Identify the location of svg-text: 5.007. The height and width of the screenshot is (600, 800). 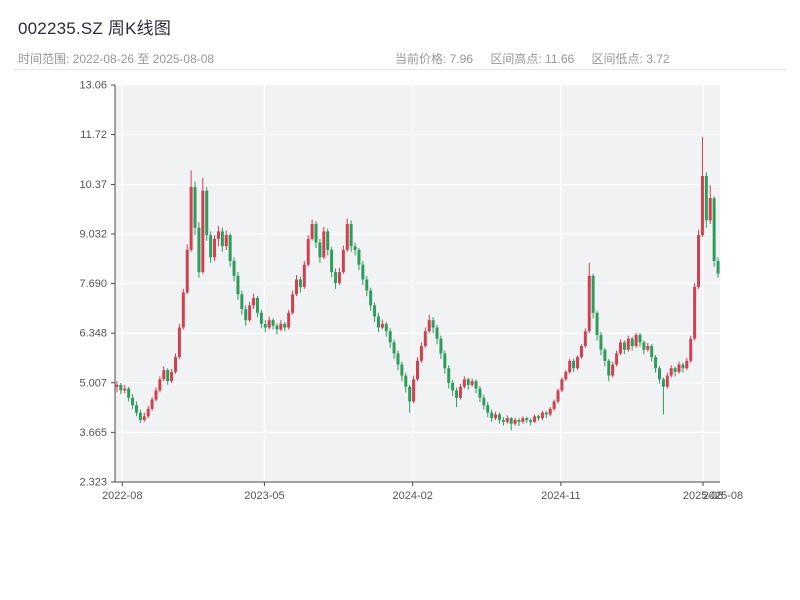
(93, 383).